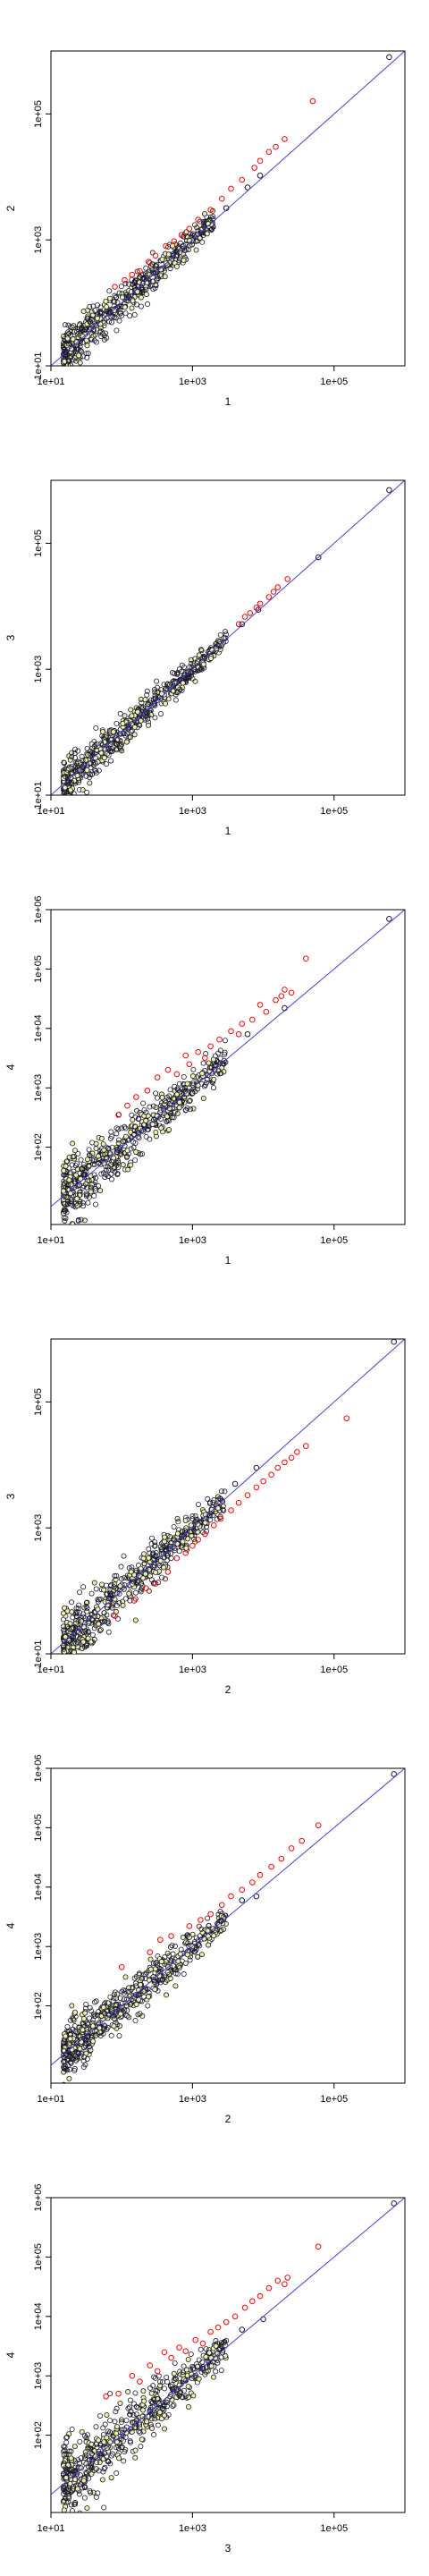 The width and height of the screenshot is (429, 2576). Describe the element at coordinates (39, 669) in the screenshot. I see `y-tick-label: 1e+03` at that location.